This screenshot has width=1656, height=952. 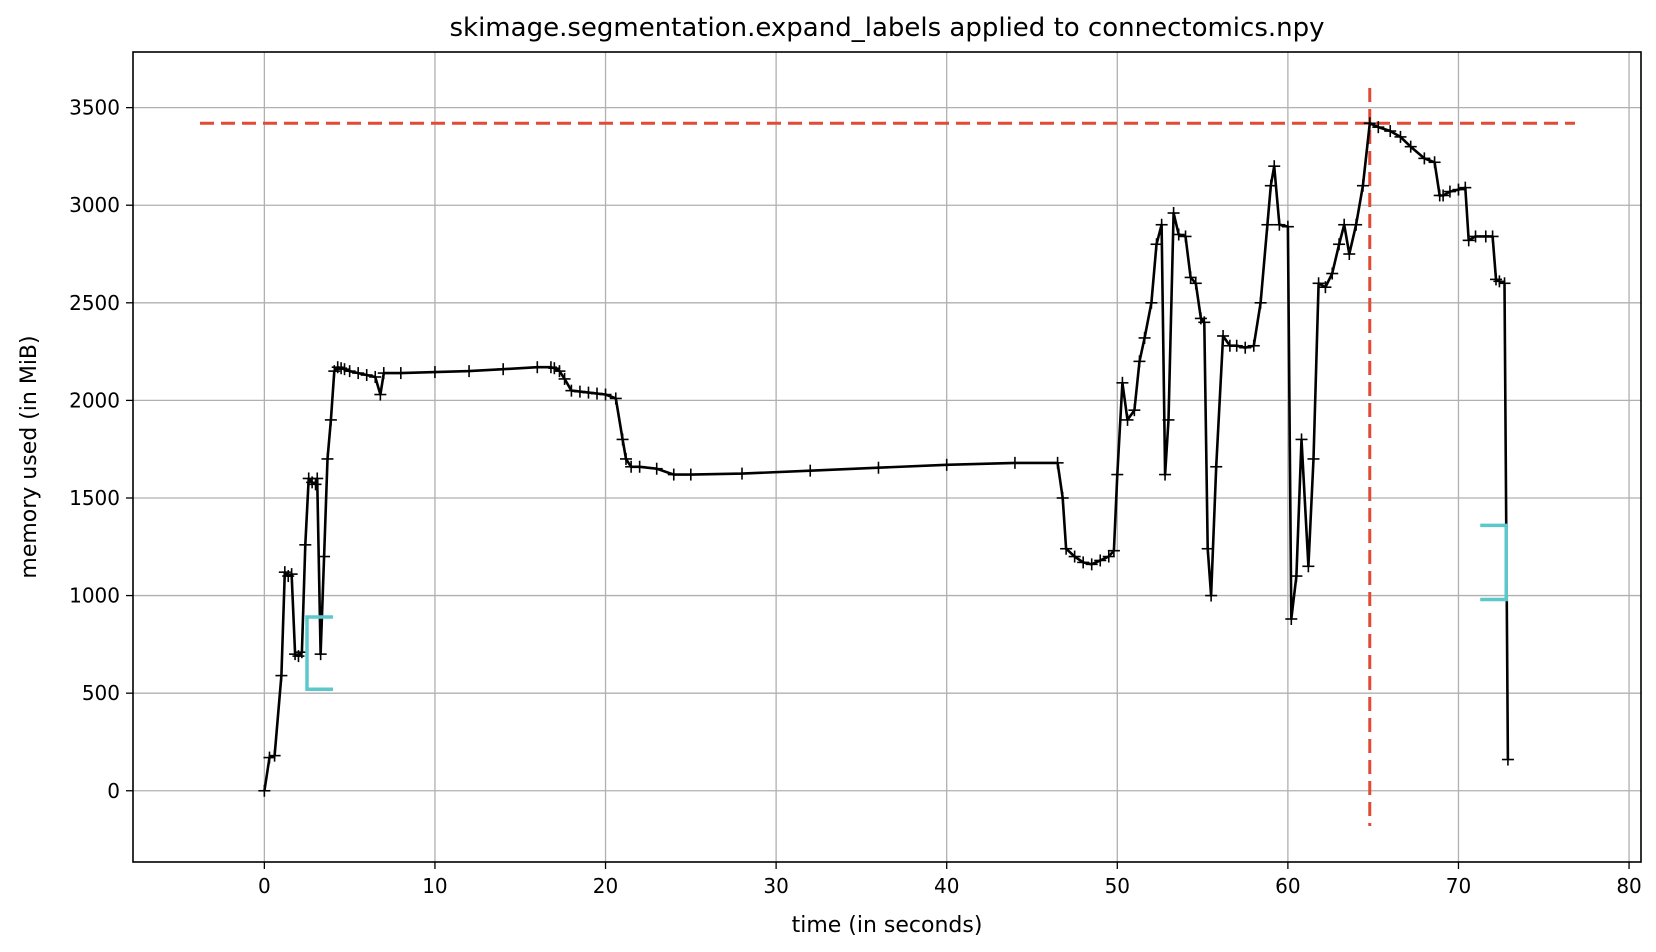 I want to click on y-tick-label: 3500, so click(x=94, y=108).